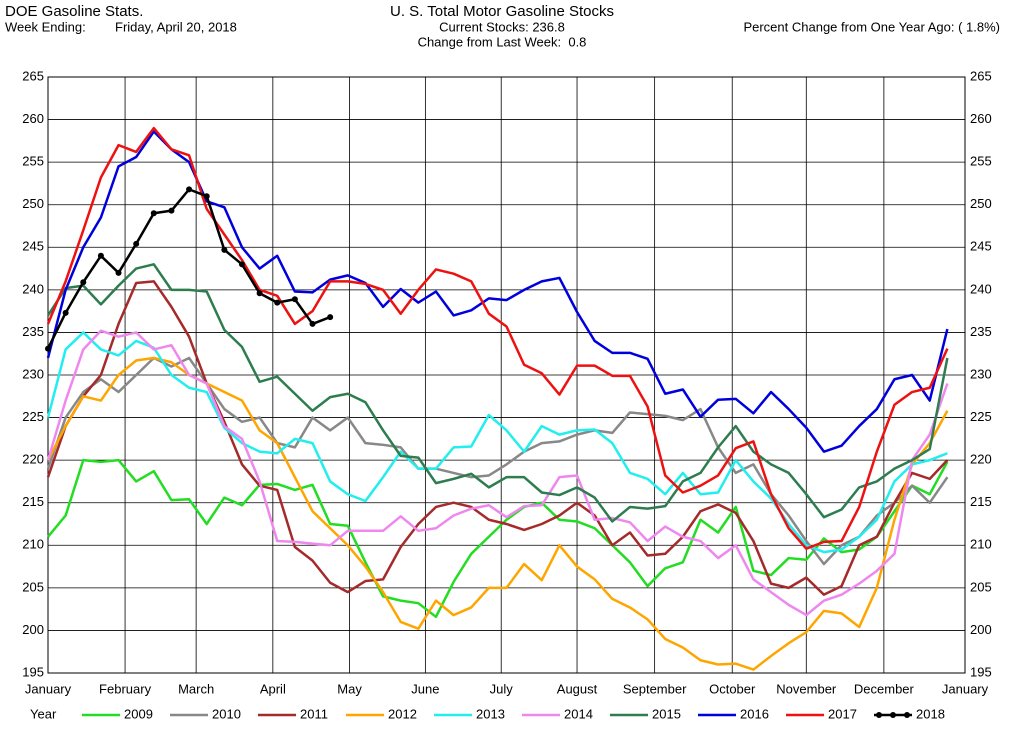 This screenshot has width=1013, height=729. Describe the element at coordinates (842, 713) in the screenshot. I see `legend-label: 2017` at that location.